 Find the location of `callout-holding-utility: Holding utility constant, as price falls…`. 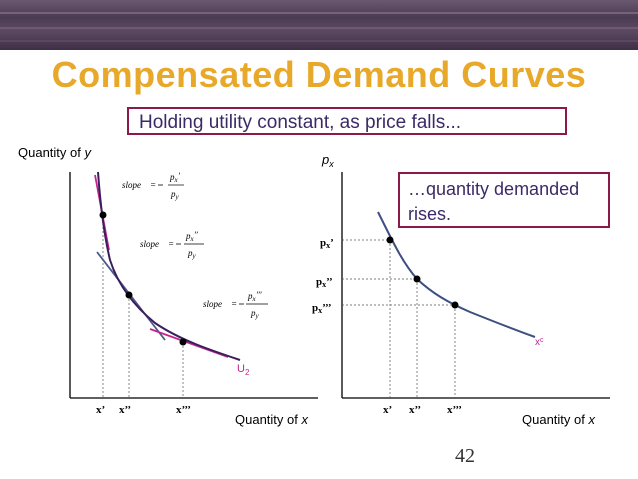

callout-holding-utility: Holding utility constant, as price falls… is located at coordinates (347, 121).